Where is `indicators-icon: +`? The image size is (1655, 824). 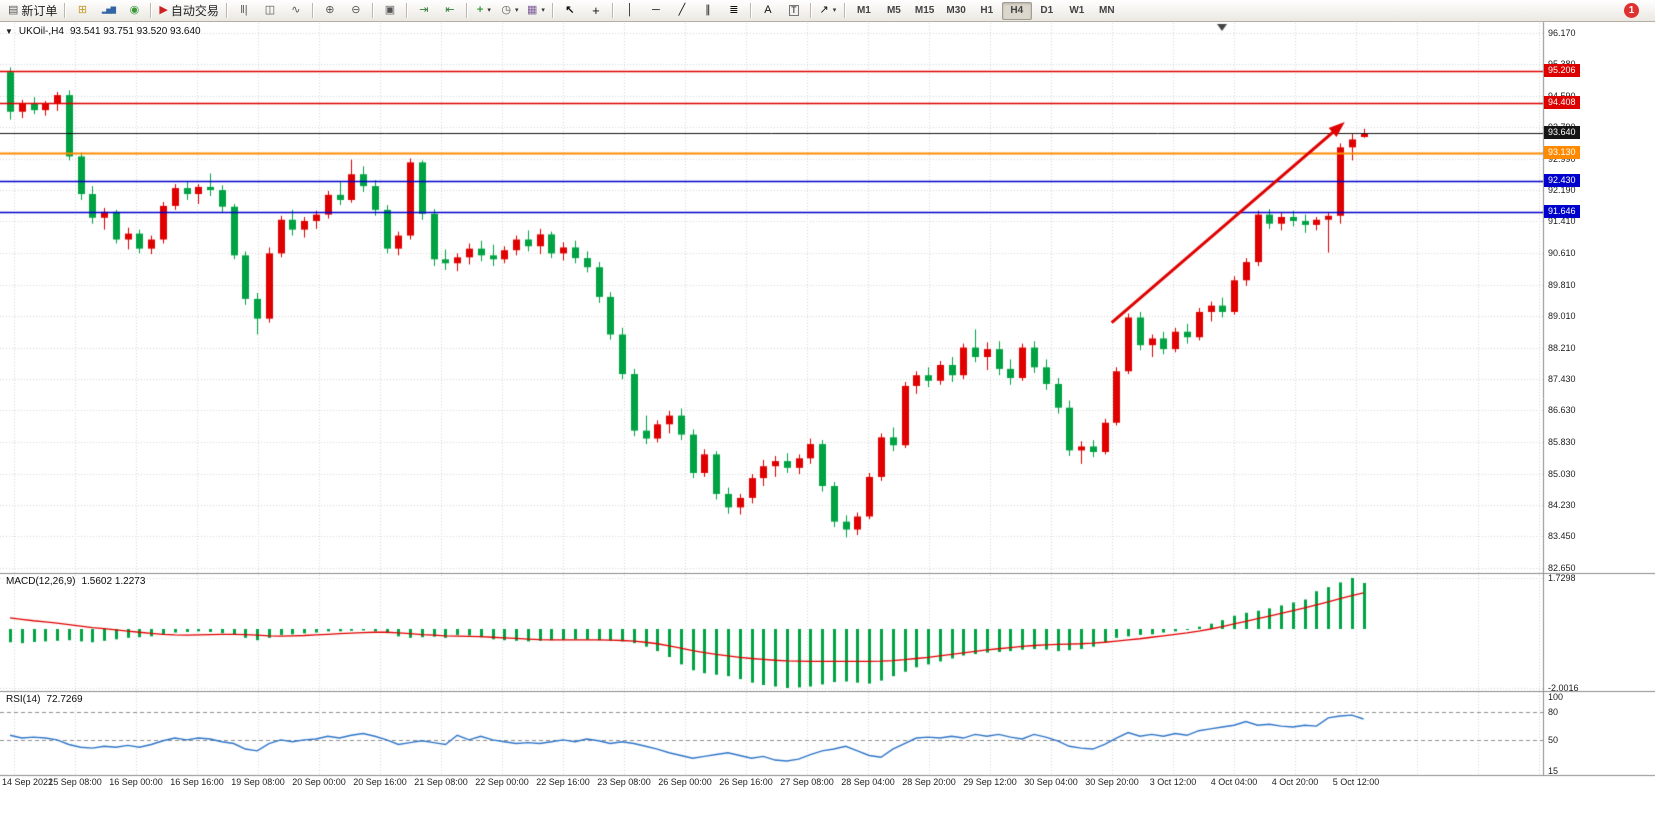
indicators-icon: + is located at coordinates (480, 10).